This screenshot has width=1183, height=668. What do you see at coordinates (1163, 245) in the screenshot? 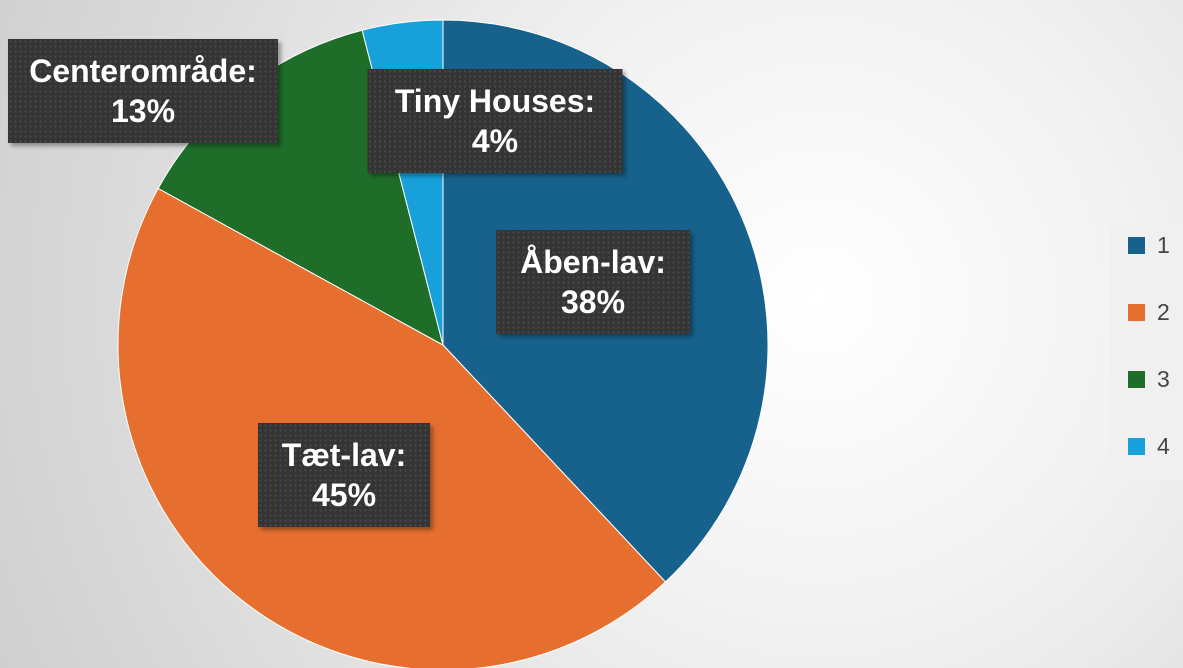
I see `legend-label: 1` at bounding box center [1163, 245].